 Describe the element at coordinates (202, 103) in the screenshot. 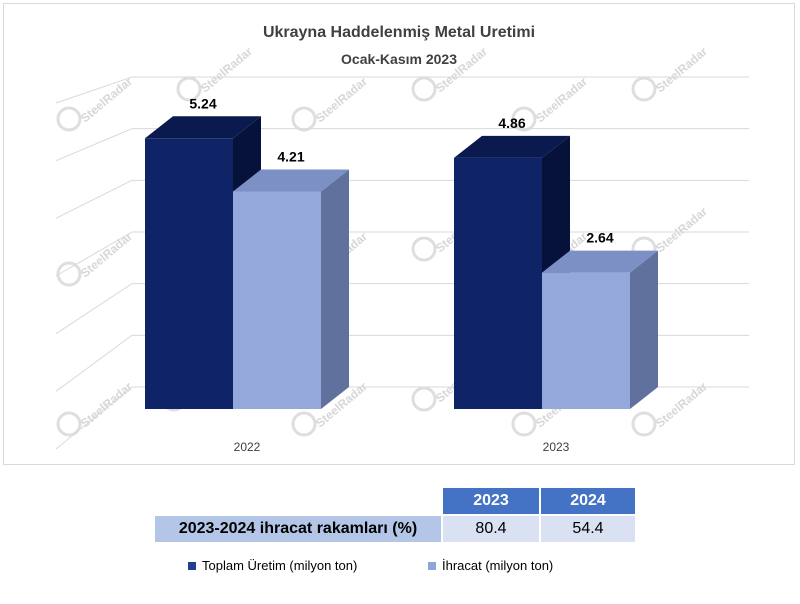

I see `value-label-total-production-2022: 5.24` at that location.